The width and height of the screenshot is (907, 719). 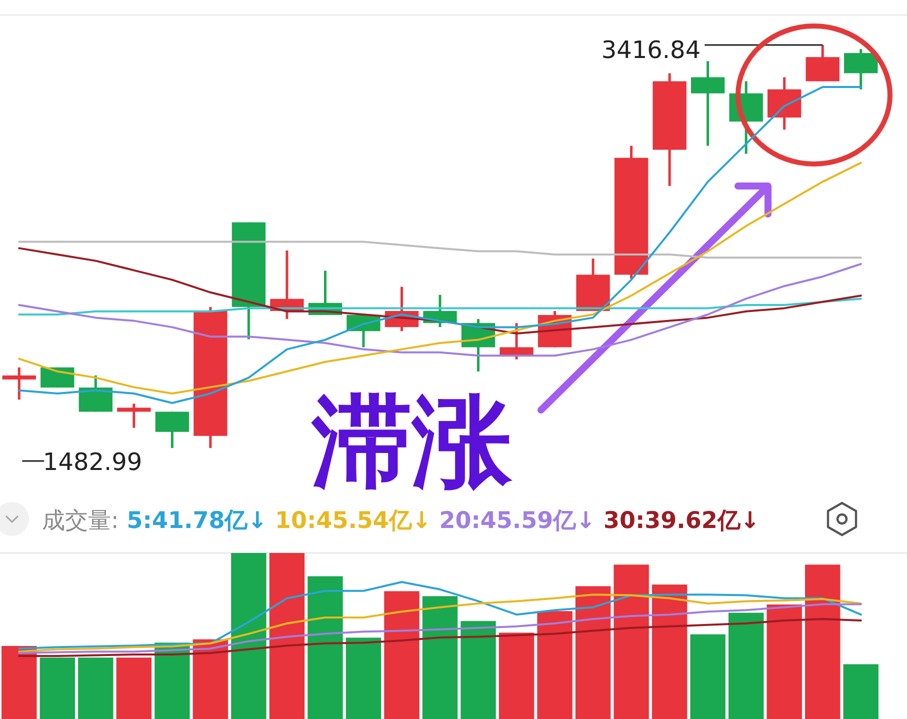 What do you see at coordinates (651, 50) in the screenshot?
I see `annotation: 3416.84` at bounding box center [651, 50].